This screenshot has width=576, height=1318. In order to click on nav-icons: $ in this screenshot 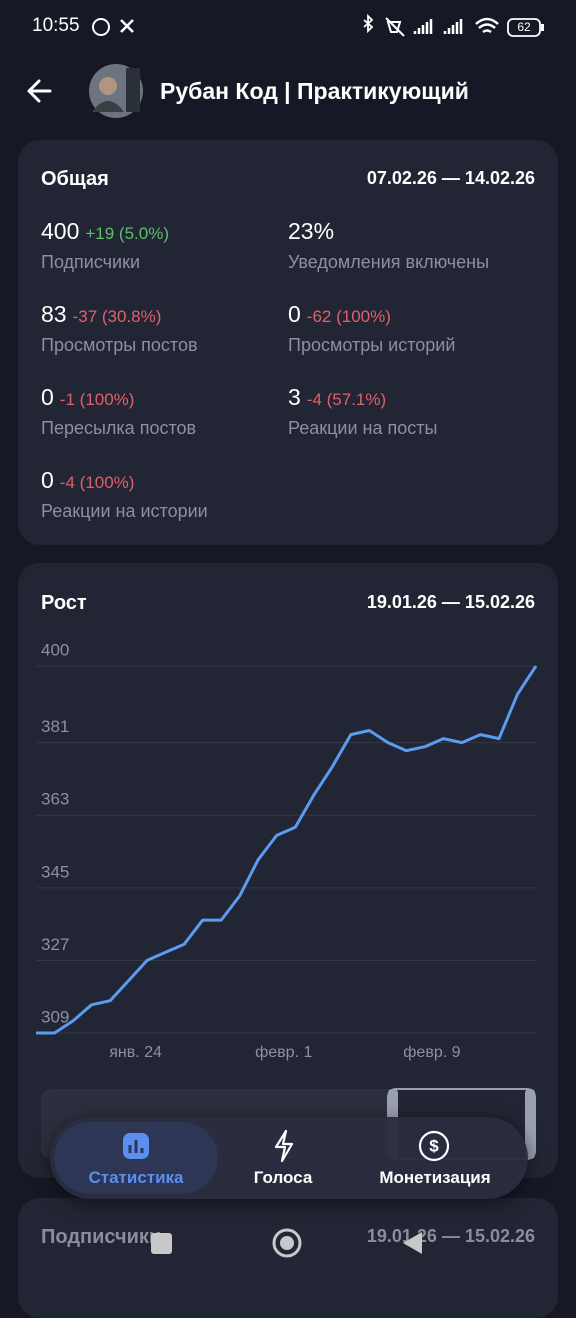, I will do `click(286, 1146)`.